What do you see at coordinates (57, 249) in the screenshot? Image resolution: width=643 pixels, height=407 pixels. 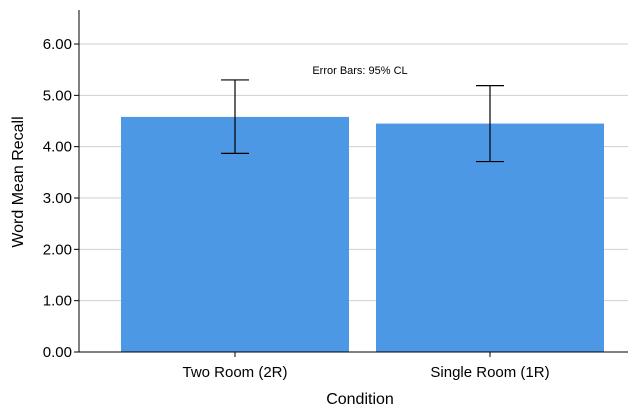 I see `y-tick-label: 2.00` at bounding box center [57, 249].